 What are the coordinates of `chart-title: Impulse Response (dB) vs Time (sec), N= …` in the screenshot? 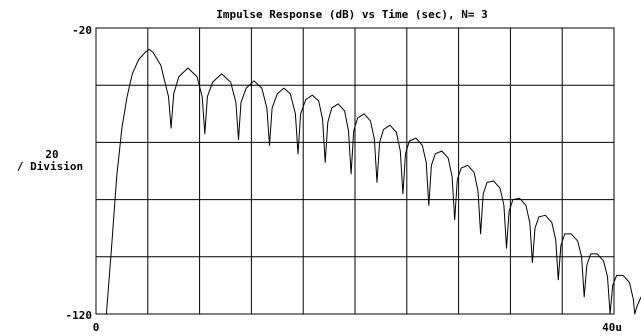 It's located at (352, 14).